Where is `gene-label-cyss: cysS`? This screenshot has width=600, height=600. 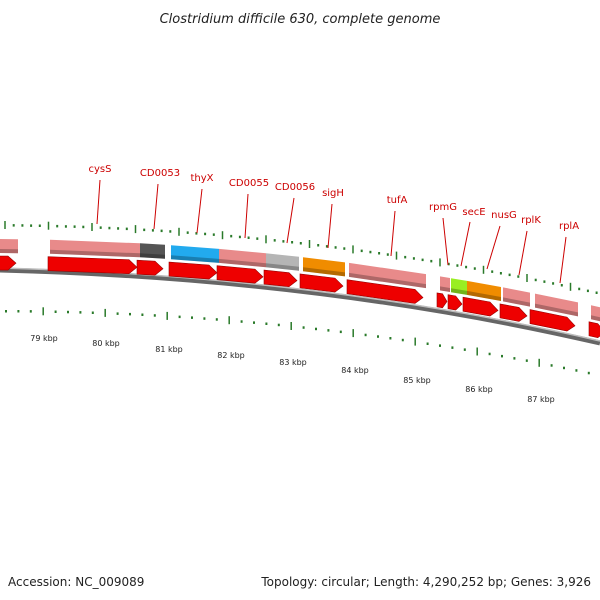
gene-label-cyss: cysS is located at coordinates (100, 169).